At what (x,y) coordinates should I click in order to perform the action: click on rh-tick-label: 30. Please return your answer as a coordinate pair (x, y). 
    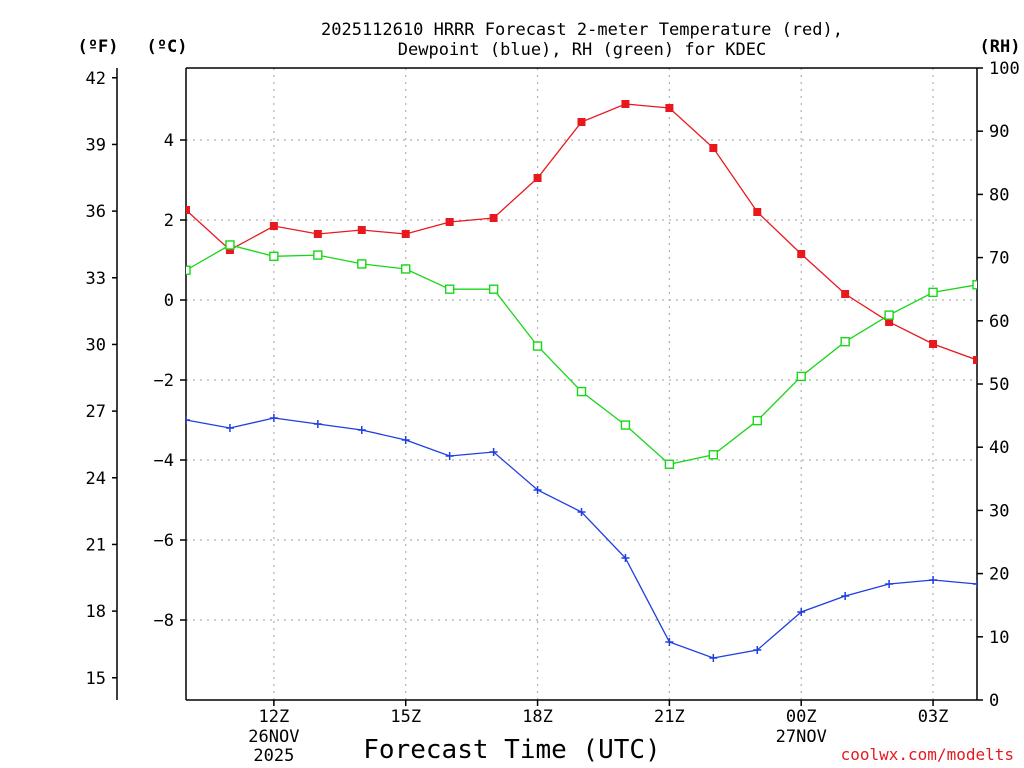
    Looking at the image, I should click on (999, 511).